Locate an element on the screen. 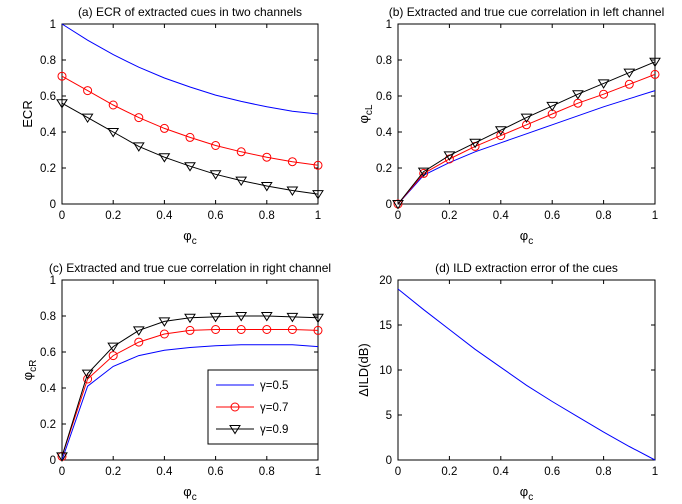 The height and width of the screenshot is (504, 682). y-tick-label: 10 is located at coordinates (385, 371).